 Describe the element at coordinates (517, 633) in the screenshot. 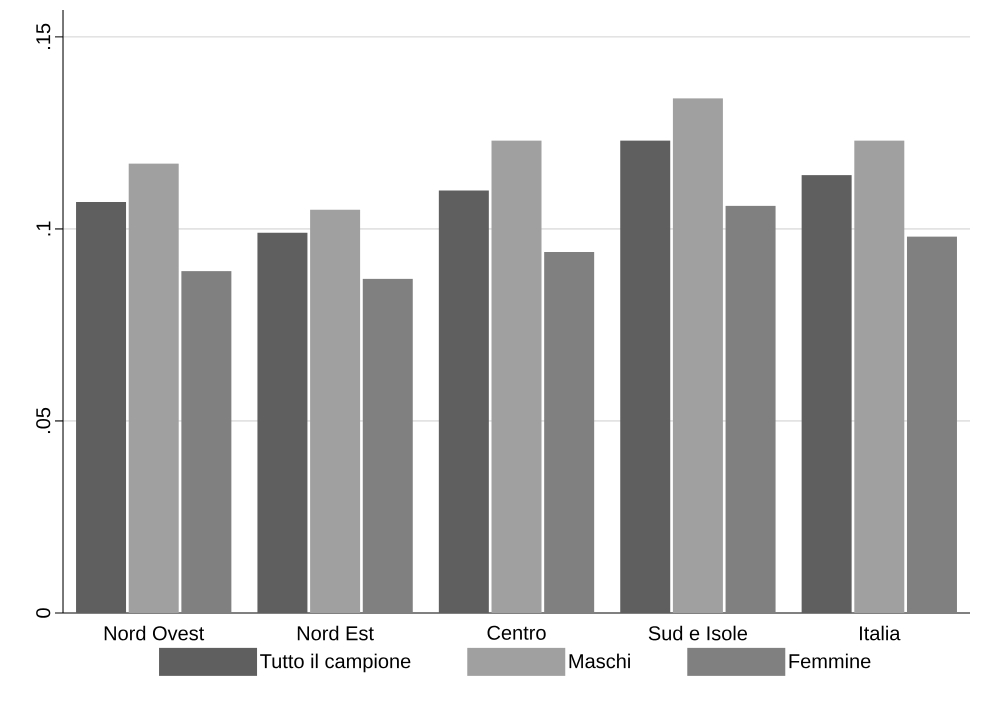

I see `x-tick-label: Centro` at that location.